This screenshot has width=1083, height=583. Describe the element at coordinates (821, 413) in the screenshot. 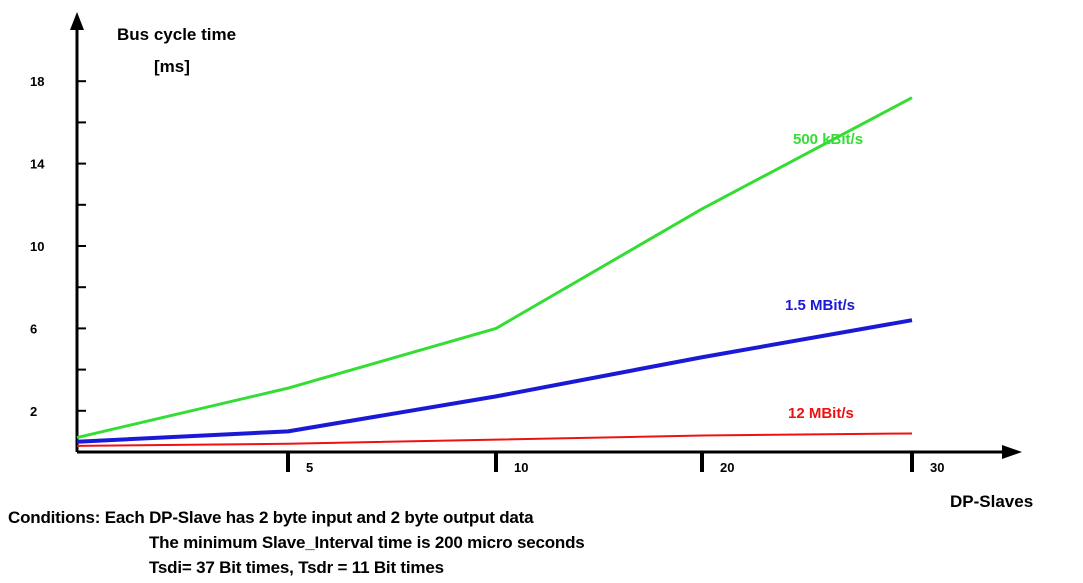

I see `series-label-2: 12 MBit/s` at that location.